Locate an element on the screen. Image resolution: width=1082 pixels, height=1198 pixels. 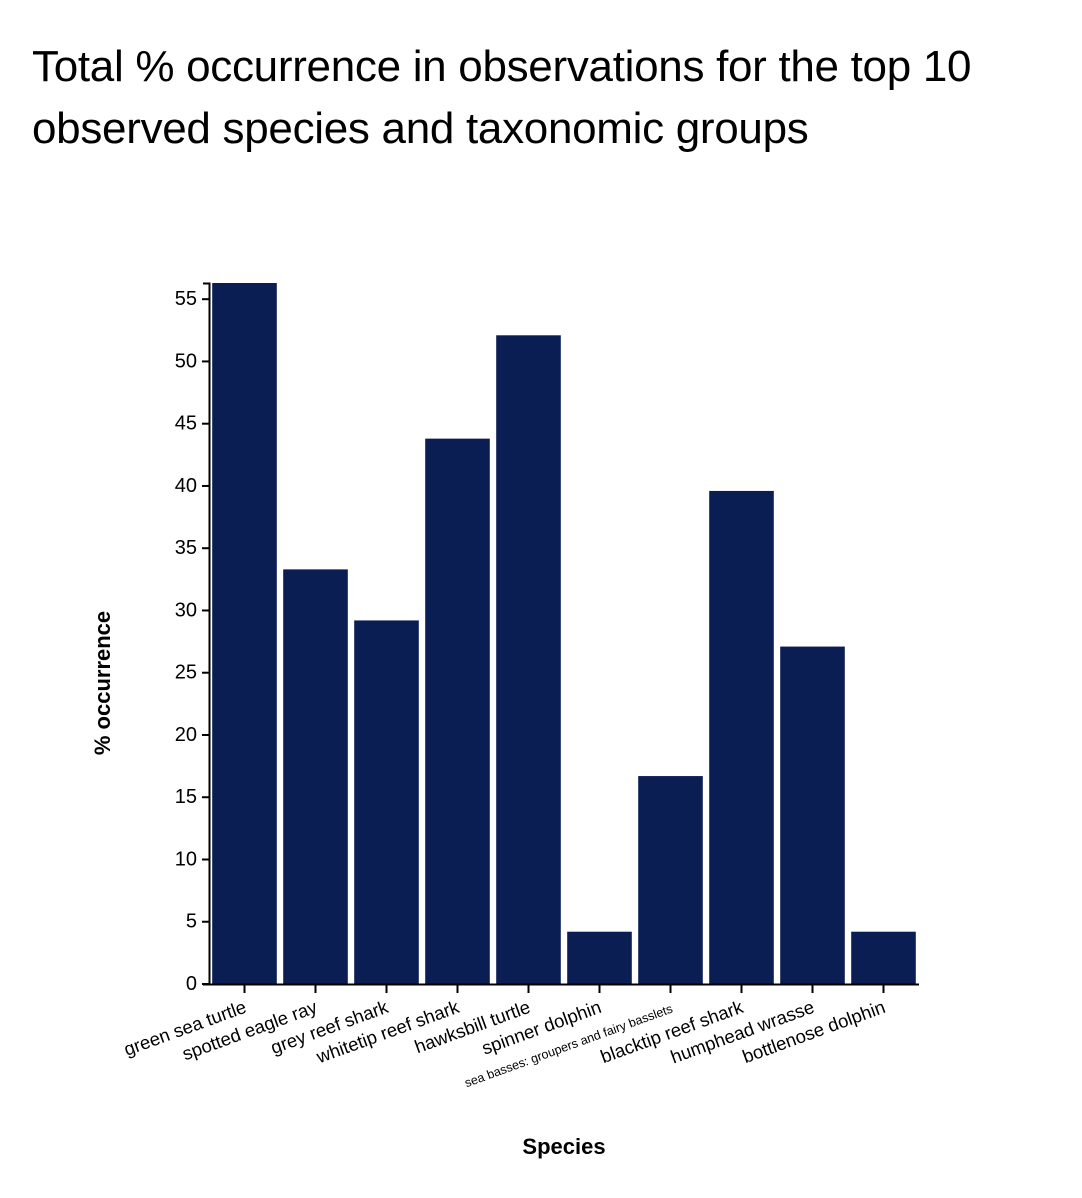
y-tick-label-0: 0 is located at coordinates (191, 984).